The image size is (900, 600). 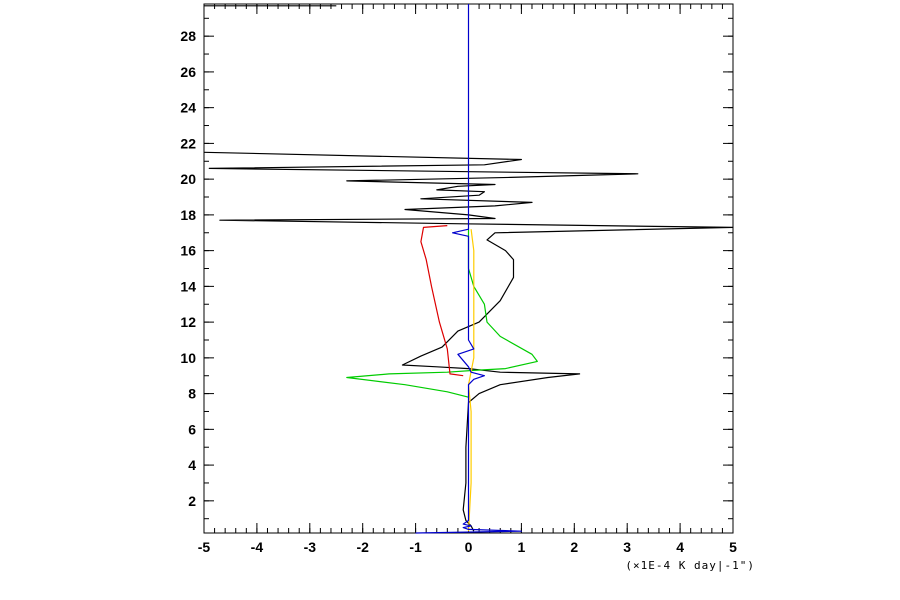 I want to click on y-tick-label: 16, so click(x=188, y=251).